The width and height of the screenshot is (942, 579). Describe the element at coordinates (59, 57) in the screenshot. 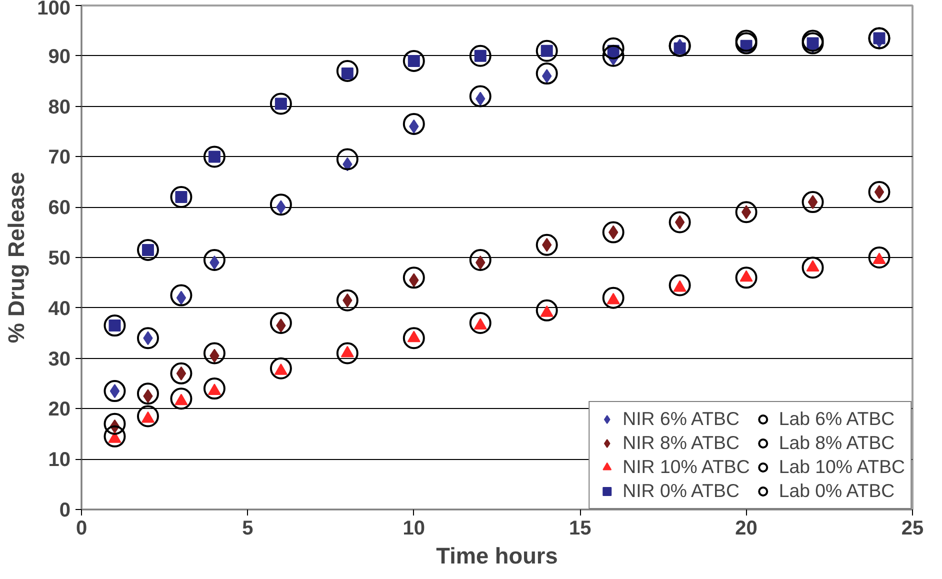

I see `y-tick-label: 90` at that location.